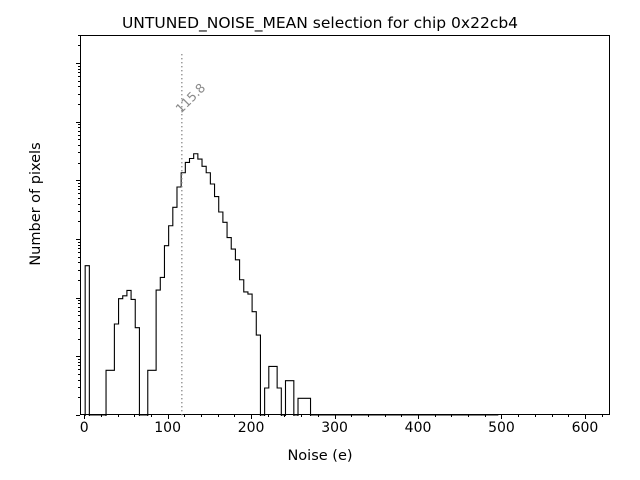 The image size is (640, 480). Describe the element at coordinates (418, 428) in the screenshot. I see `x-tick-label: 400` at that location.